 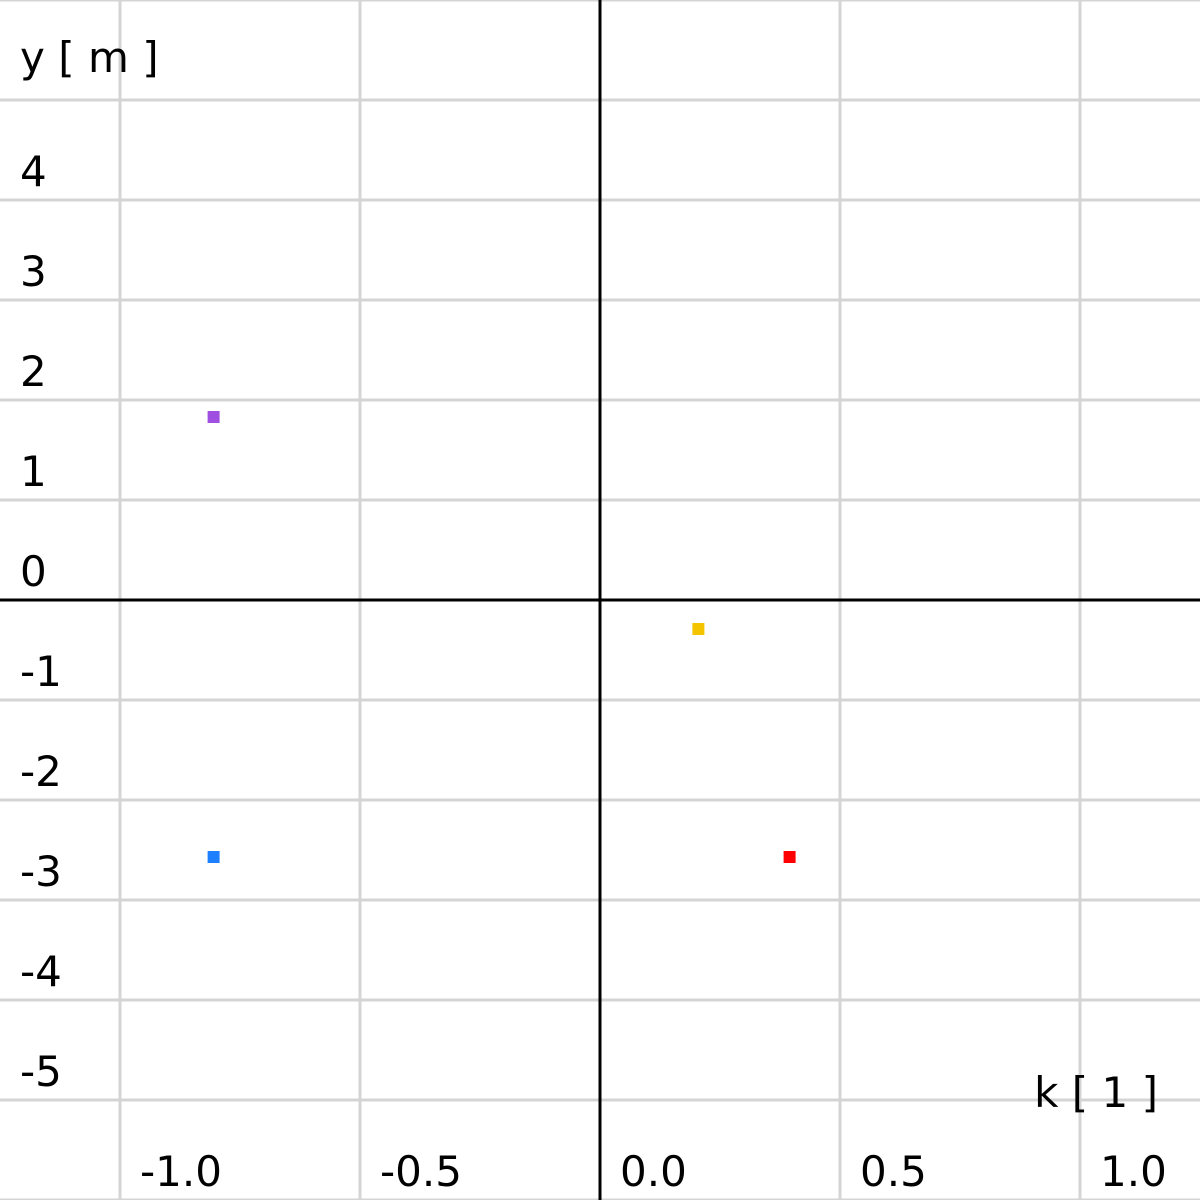 What do you see at coordinates (41, 1071) in the screenshot?
I see `y-tick-label: -5` at bounding box center [41, 1071].